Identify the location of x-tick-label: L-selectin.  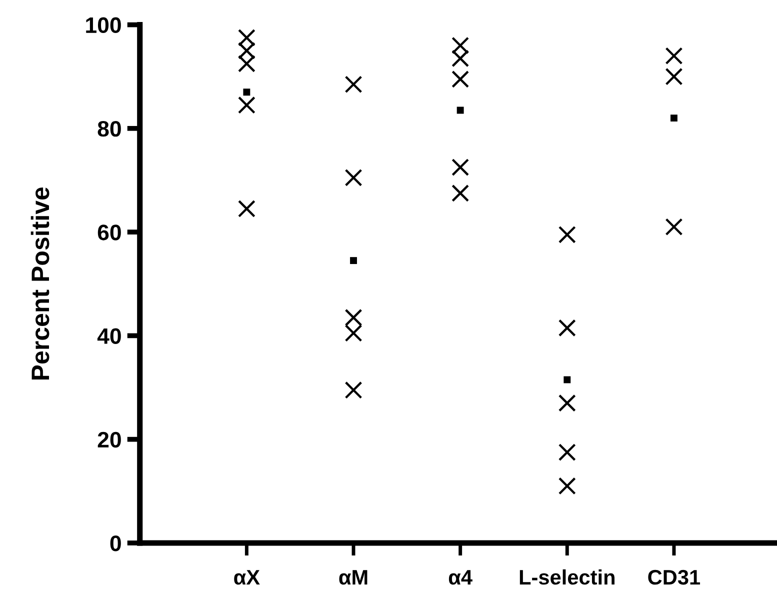
(567, 577).